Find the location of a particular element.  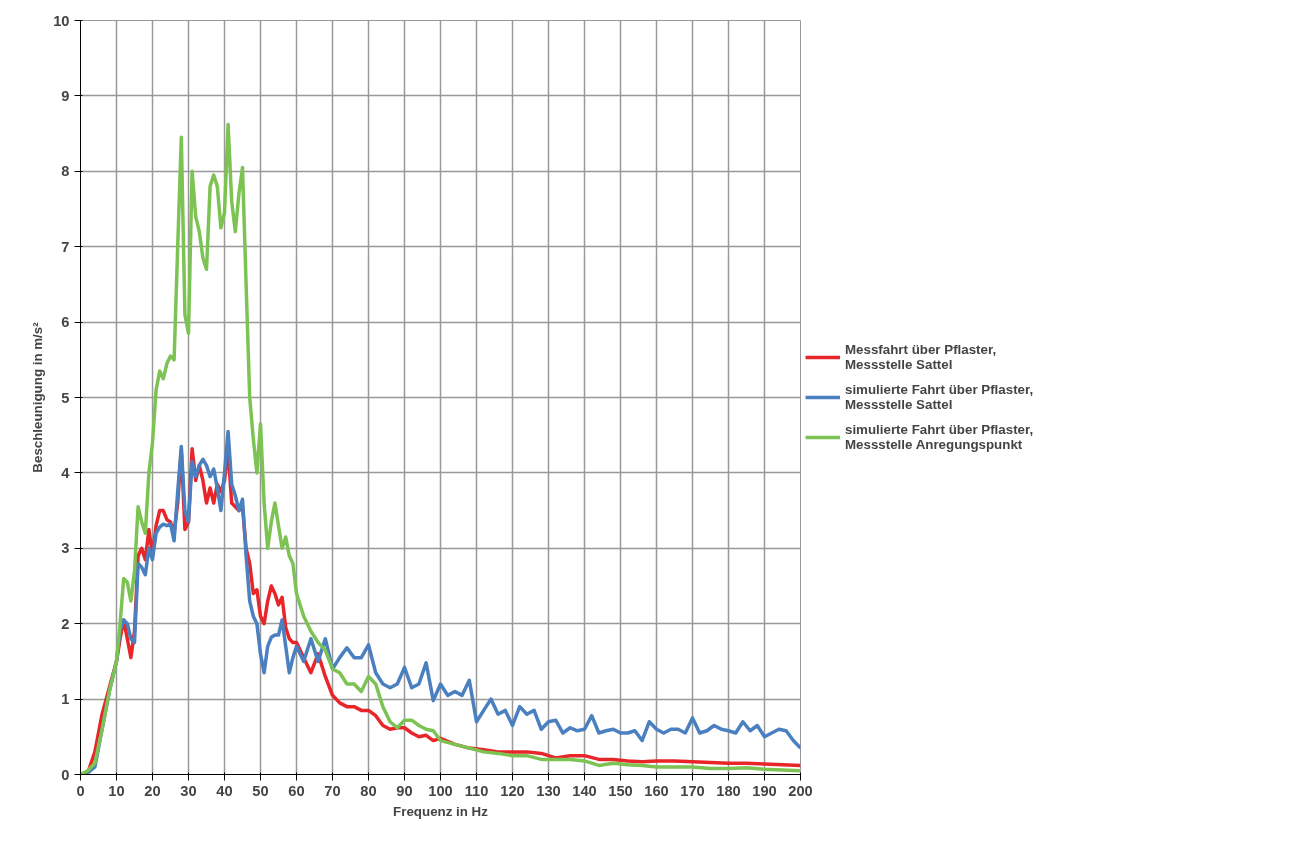

legend-label: simulierte Fahrt über Pflaster, Messstelle Anregungspunkt is located at coordinates (939, 437).